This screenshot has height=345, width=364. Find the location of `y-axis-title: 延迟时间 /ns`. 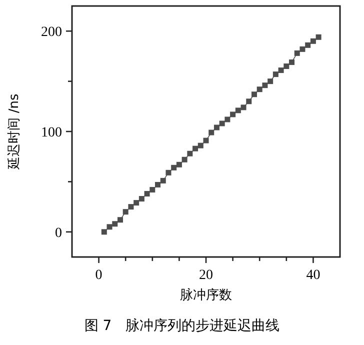

y-axis-title: 延迟时间 /ns is located at coordinates (14, 132).